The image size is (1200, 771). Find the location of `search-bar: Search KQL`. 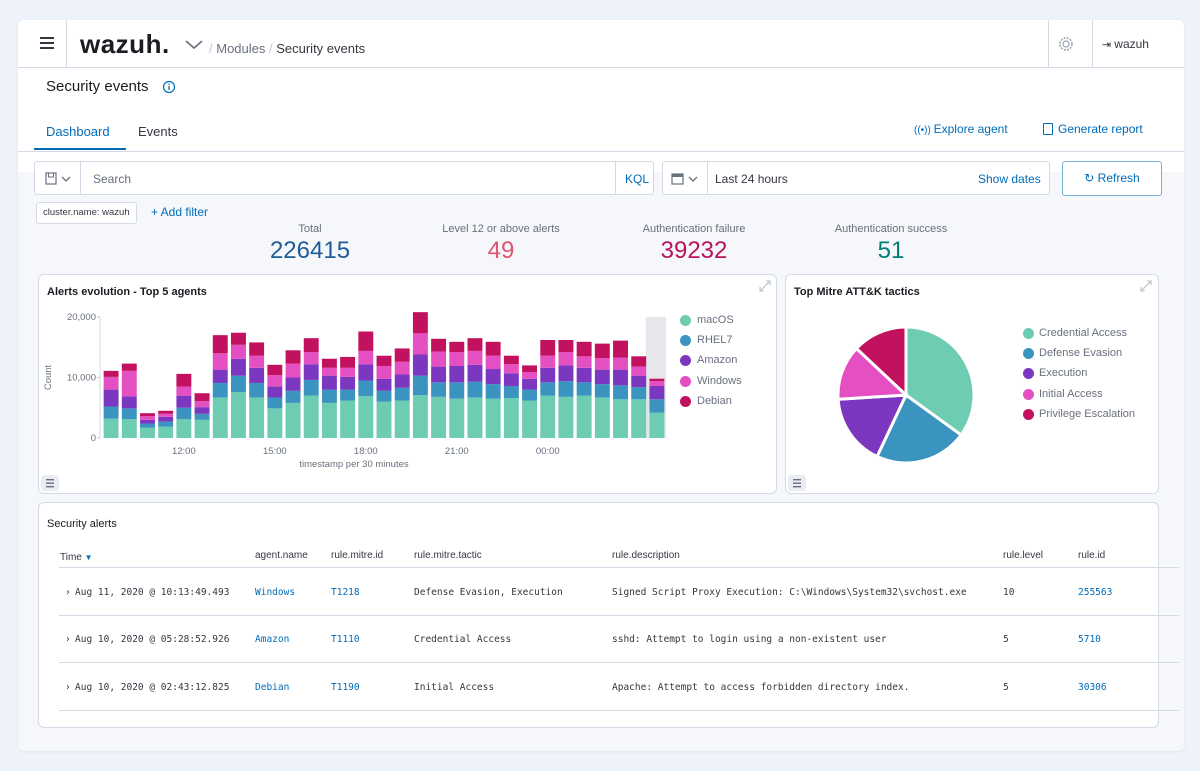

search-bar: Search KQL is located at coordinates (344, 178).